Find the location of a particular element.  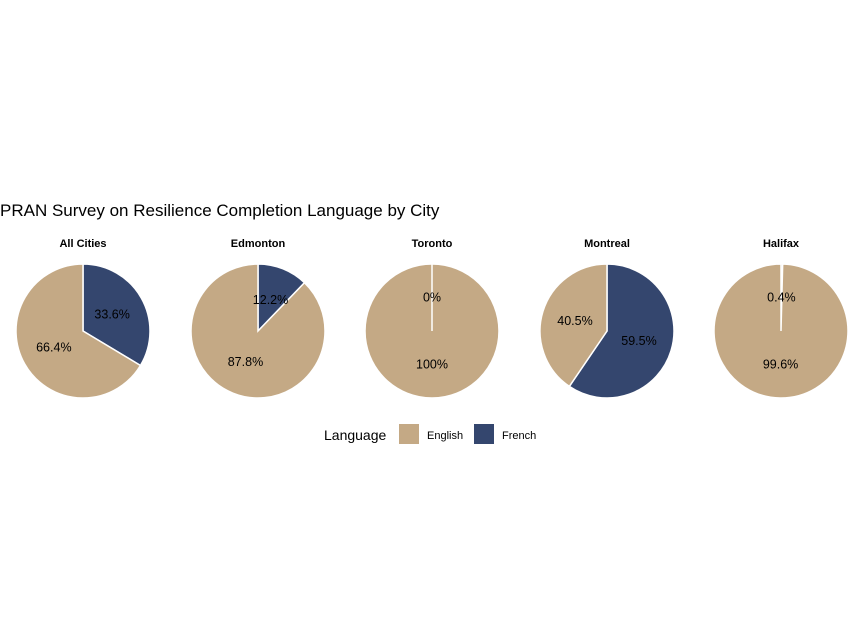

legend: Language English French is located at coordinates (430, 434).